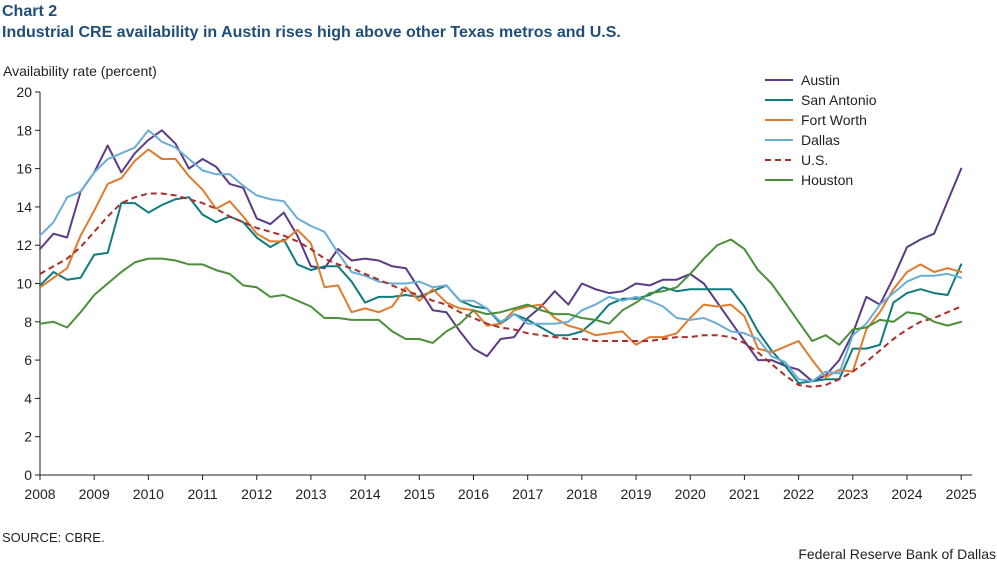  Describe the element at coordinates (798, 494) in the screenshot. I see `x-tick-label: 2022` at that location.